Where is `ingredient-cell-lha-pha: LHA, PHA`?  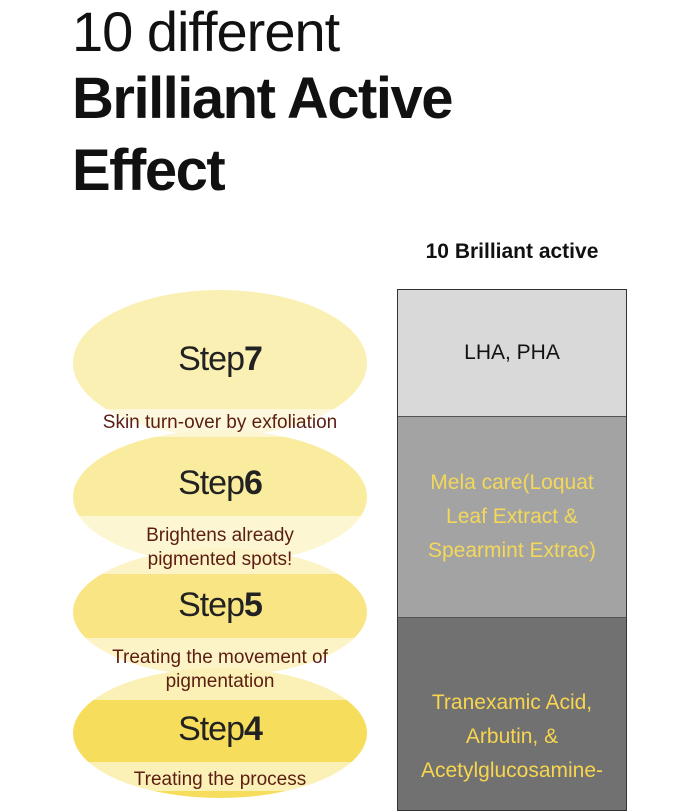
ingredient-cell-lha-pha: LHA, PHA is located at coordinates (512, 353).